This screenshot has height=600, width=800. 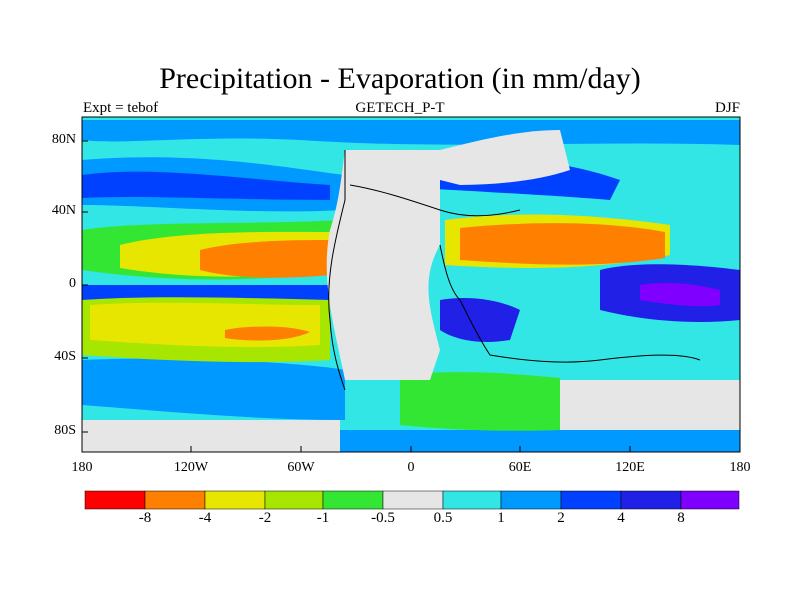 I want to click on field-region-yellow-south, so click(x=205, y=325).